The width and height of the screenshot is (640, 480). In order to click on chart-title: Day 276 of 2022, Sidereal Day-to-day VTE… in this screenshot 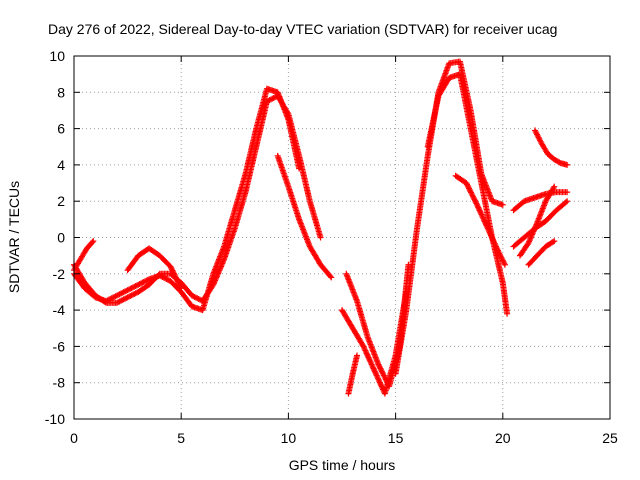, I will do `click(302, 29)`.